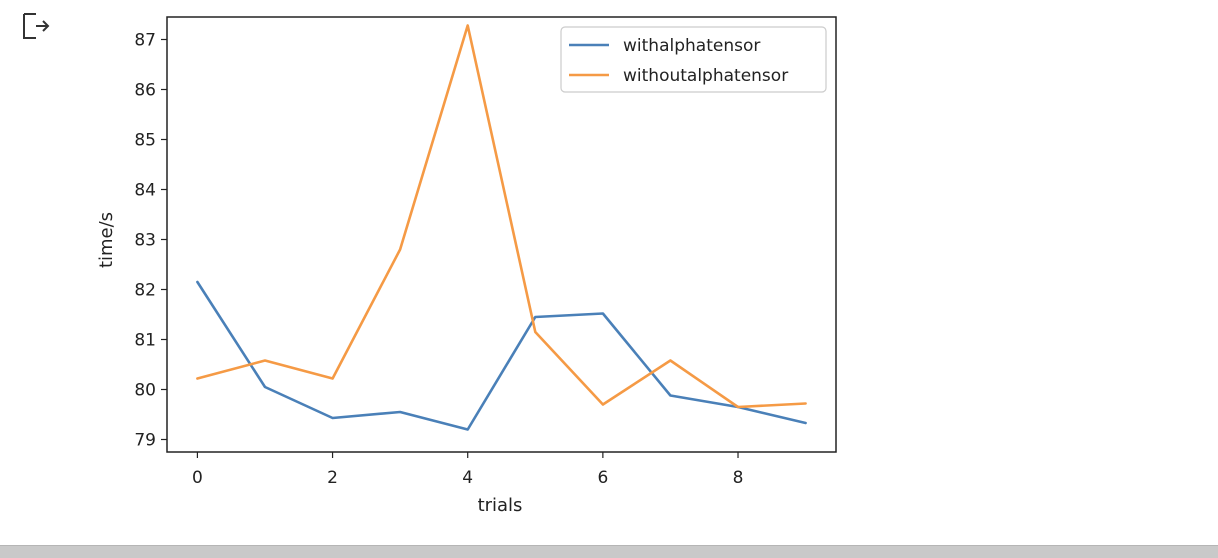 This screenshot has width=1218, height=558. What do you see at coordinates (500, 505) in the screenshot?
I see `x-axis-label: trials` at bounding box center [500, 505].